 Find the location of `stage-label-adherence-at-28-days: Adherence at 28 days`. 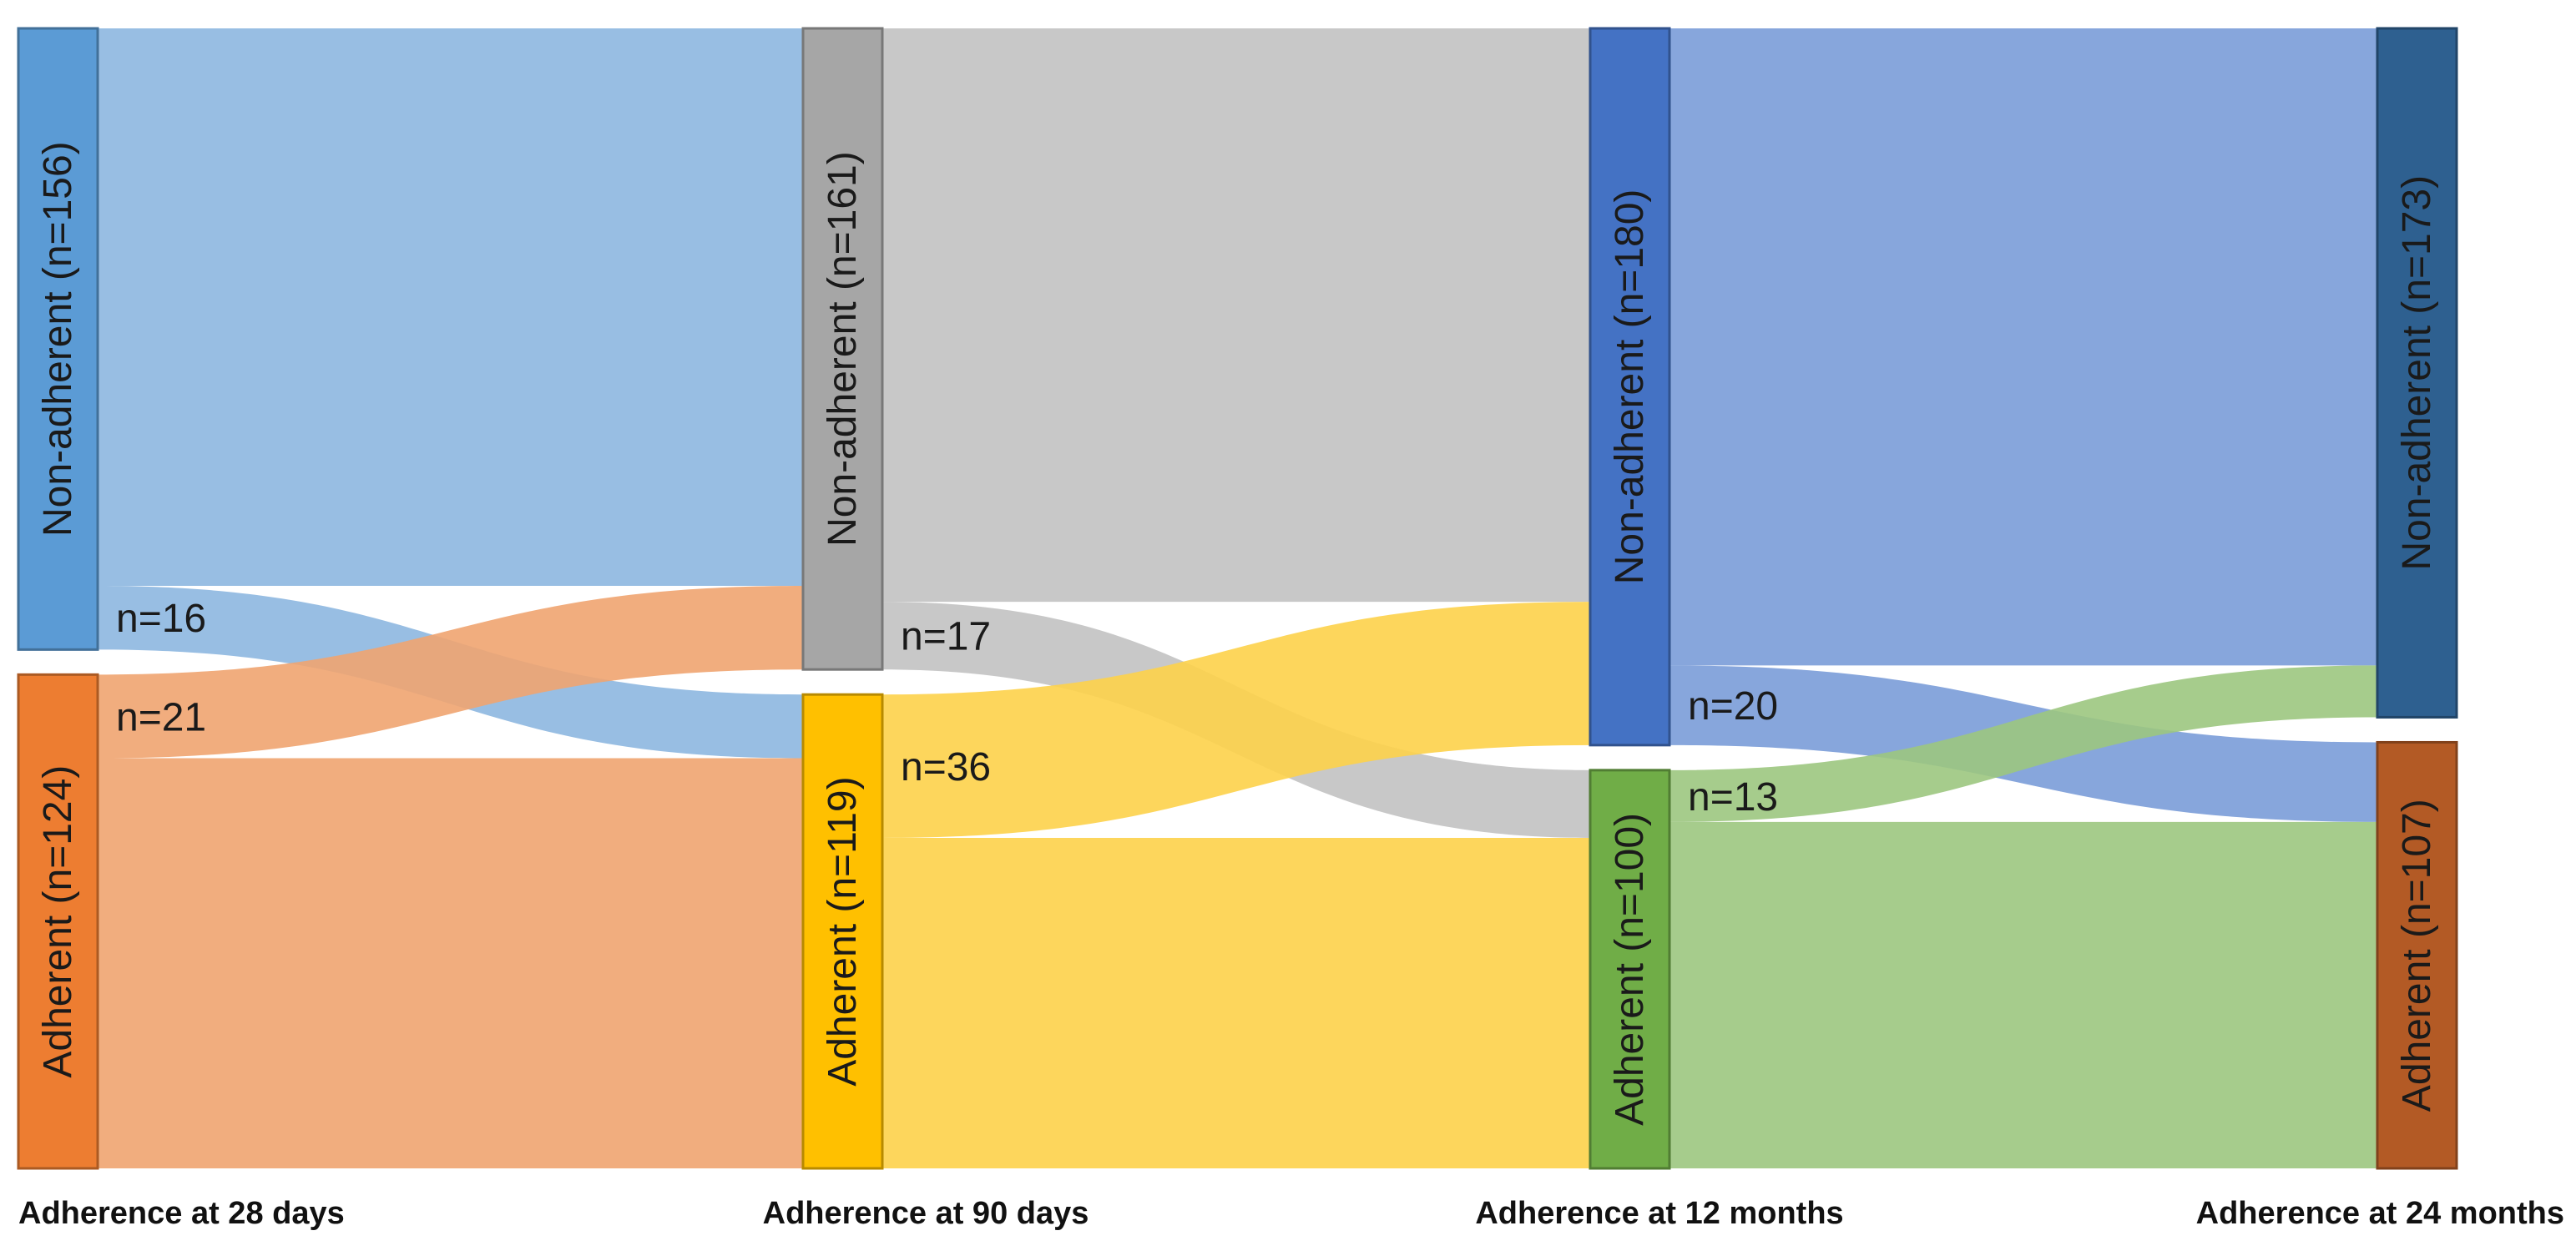

stage-label-adherence-at-28-days: Adherence at 28 days is located at coordinates (181, 1214).